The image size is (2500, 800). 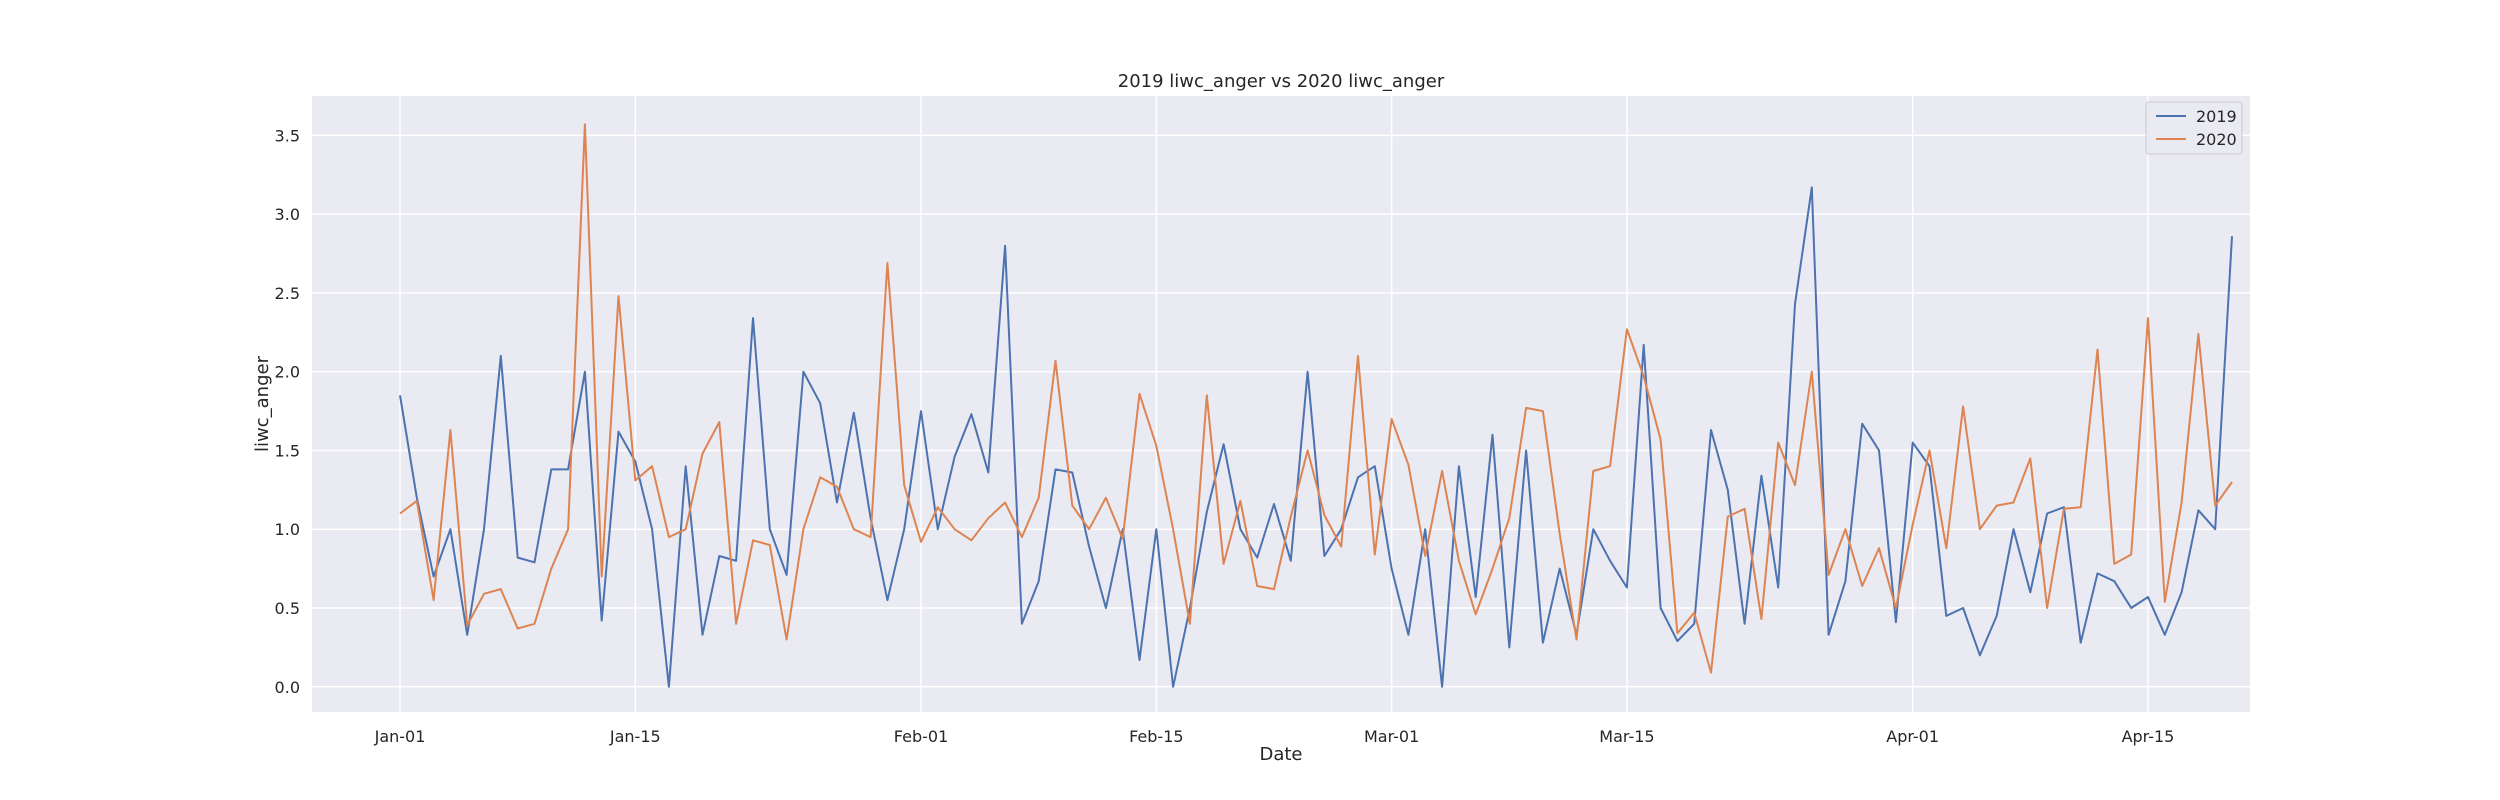 What do you see at coordinates (2148, 736) in the screenshot?
I see `x-tick-label: Apr-15` at bounding box center [2148, 736].